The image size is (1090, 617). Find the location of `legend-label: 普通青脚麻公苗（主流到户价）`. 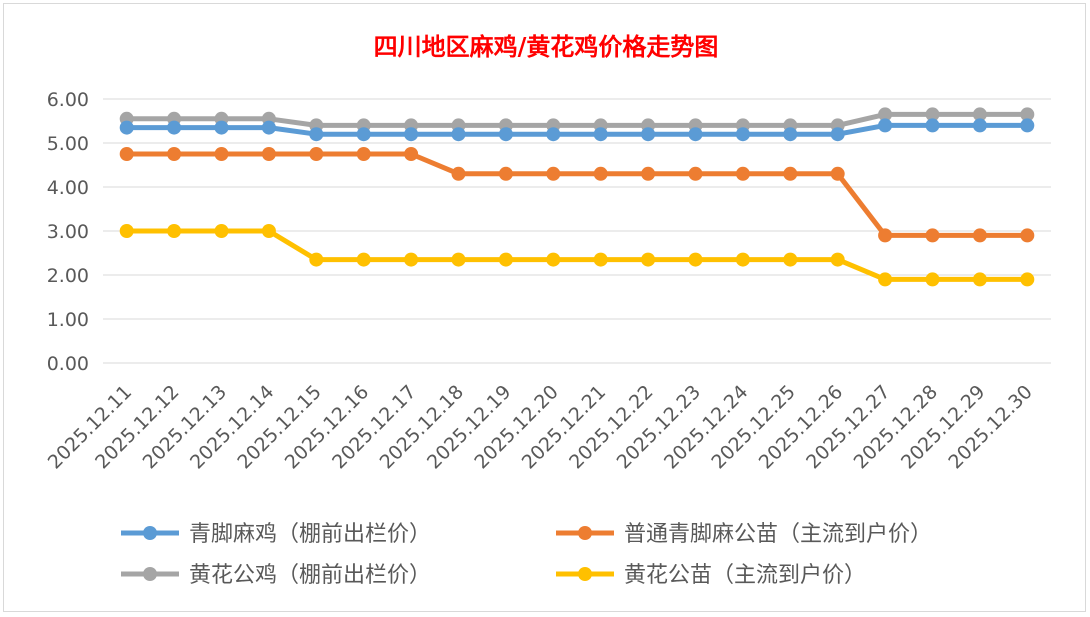

legend-label: 普通青脚麻公苗（主流到户价） is located at coordinates (778, 534).